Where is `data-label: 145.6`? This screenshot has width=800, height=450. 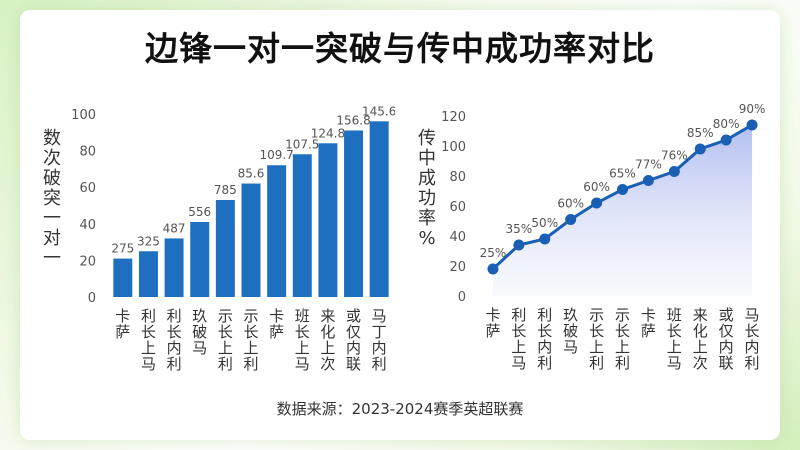 data-label: 145.6 is located at coordinates (378, 111).